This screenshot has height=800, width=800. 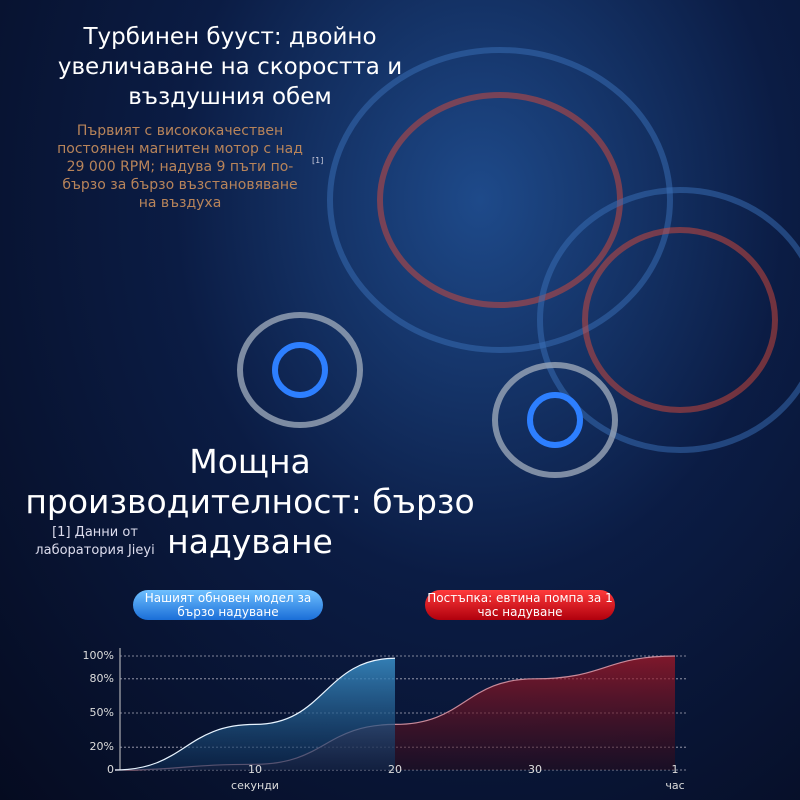 I want to click on x-tick-label: 30, so click(x=535, y=769).